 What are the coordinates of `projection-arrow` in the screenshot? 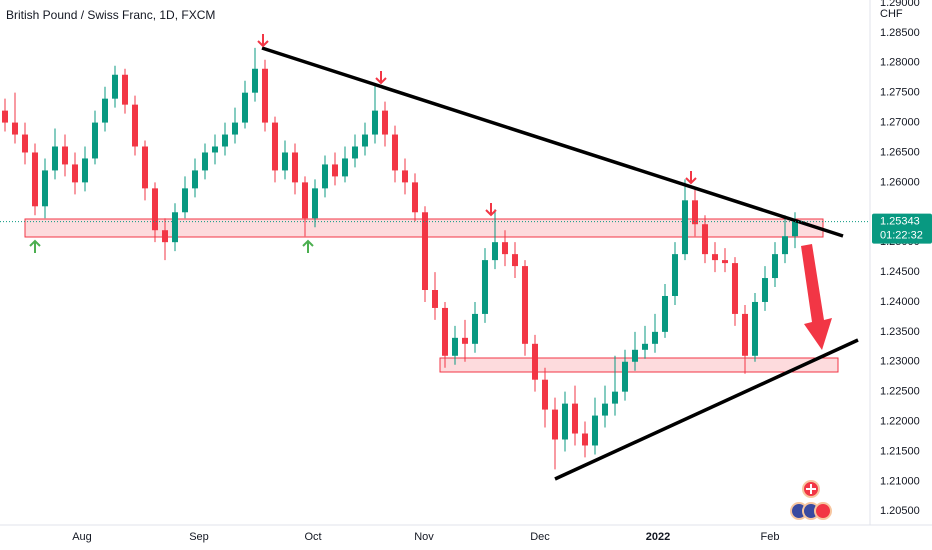 It's located at (816, 297).